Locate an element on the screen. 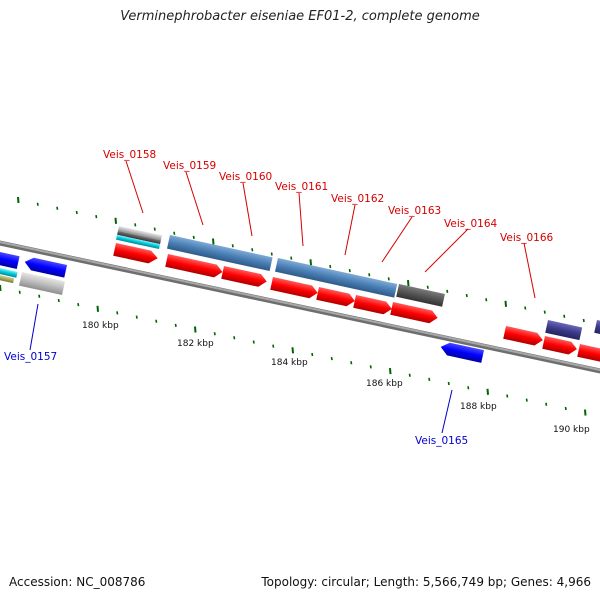  feature-0159-steelblue is located at coordinates (220, 253).